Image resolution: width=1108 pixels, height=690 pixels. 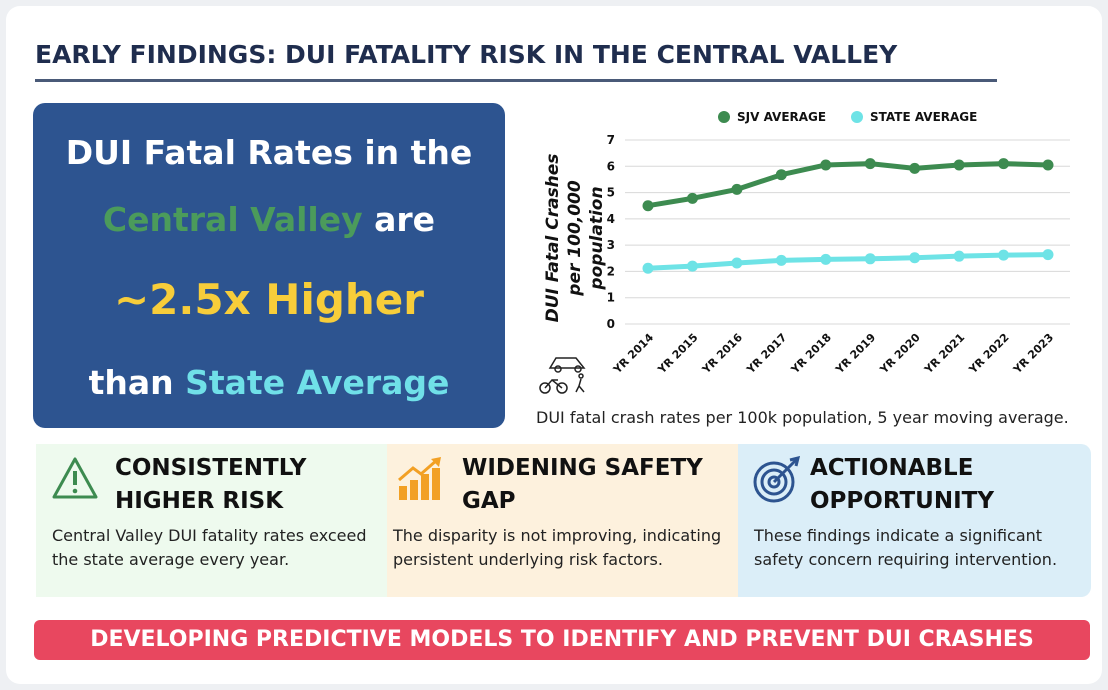 What do you see at coordinates (516, 80) in the screenshot?
I see `title-rule` at bounding box center [516, 80].